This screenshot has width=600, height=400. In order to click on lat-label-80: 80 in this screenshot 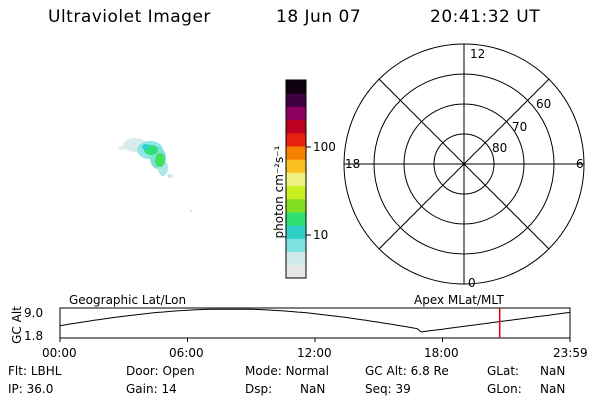, I will do `click(500, 148)`.